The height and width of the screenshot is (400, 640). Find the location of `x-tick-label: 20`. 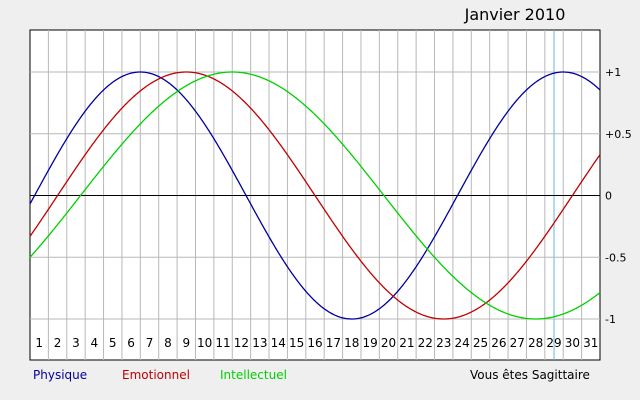

x-tick-label: 20 is located at coordinates (388, 343).